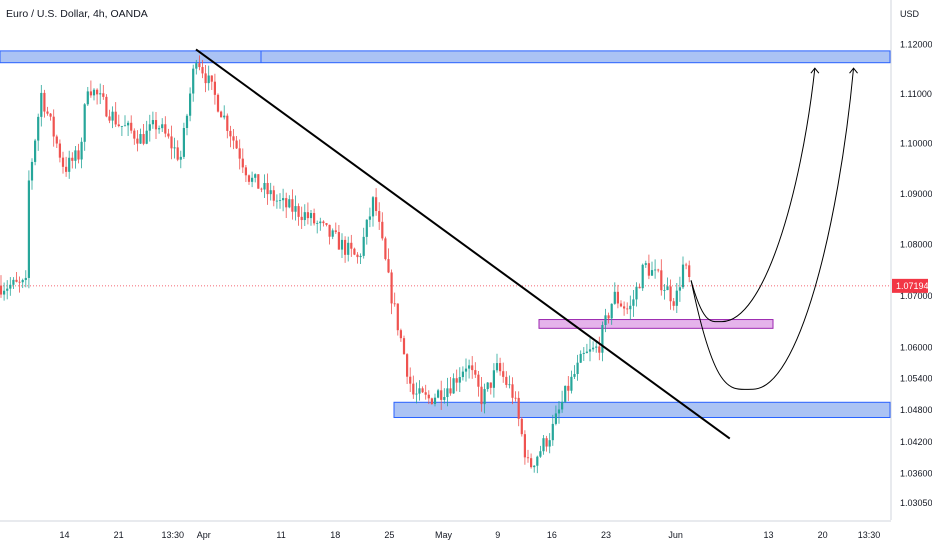 This screenshot has height=550, width=932. Describe the element at coordinates (823, 535) in the screenshot. I see `time-tick-label: 20` at that location.